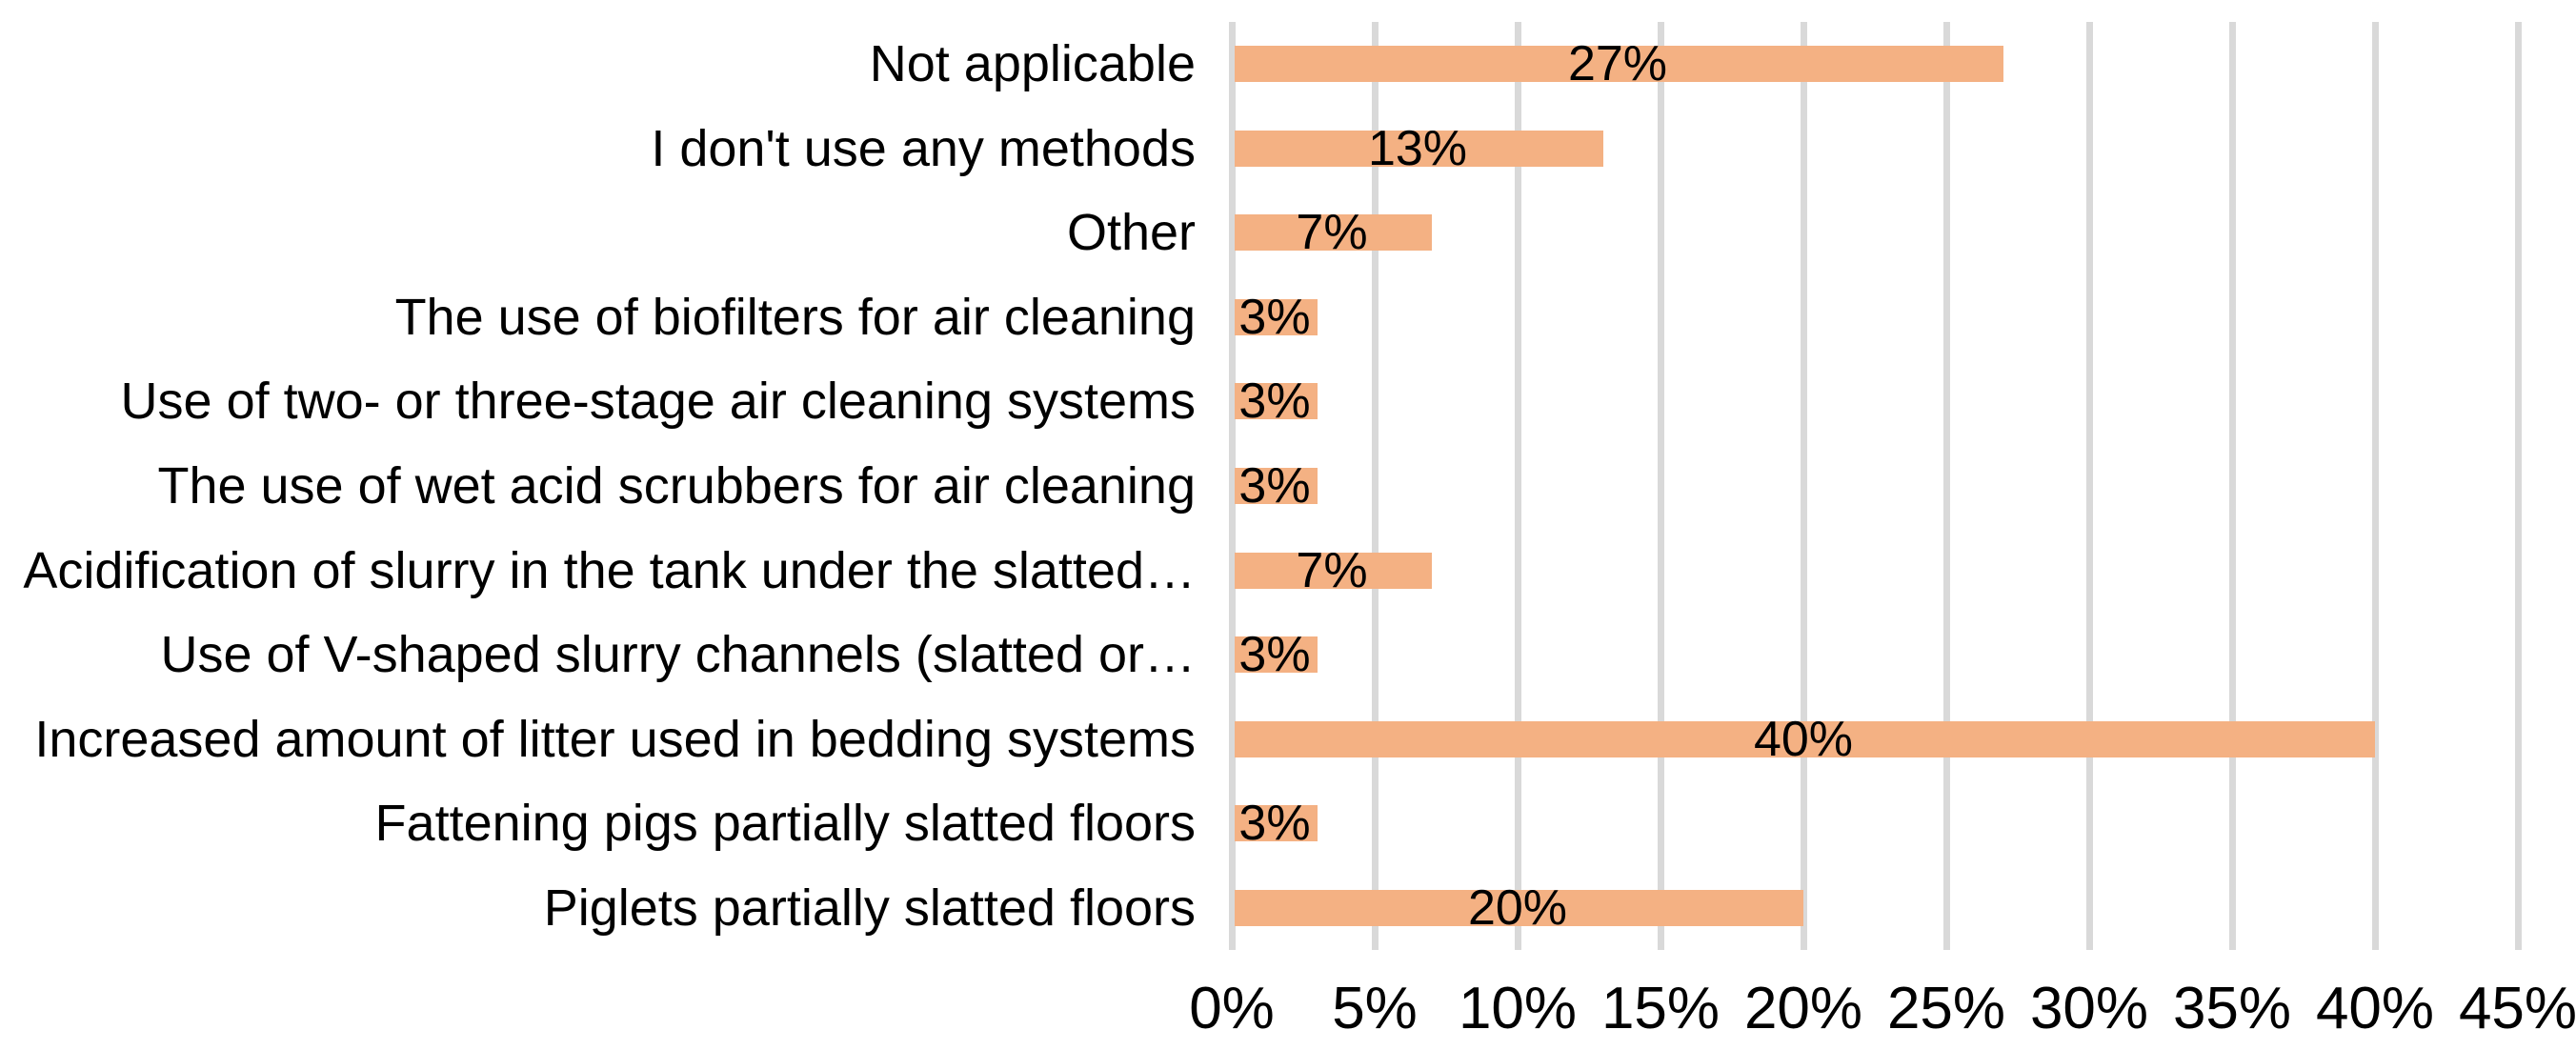  I want to click on x-axis-tick-label: 20%, so click(1803, 1008).